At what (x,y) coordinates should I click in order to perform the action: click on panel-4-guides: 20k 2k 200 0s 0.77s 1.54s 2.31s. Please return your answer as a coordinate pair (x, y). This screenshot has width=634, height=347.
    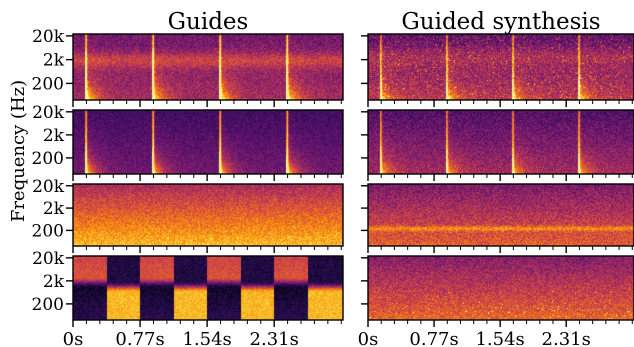
    Looking at the image, I should click on (188, 298).